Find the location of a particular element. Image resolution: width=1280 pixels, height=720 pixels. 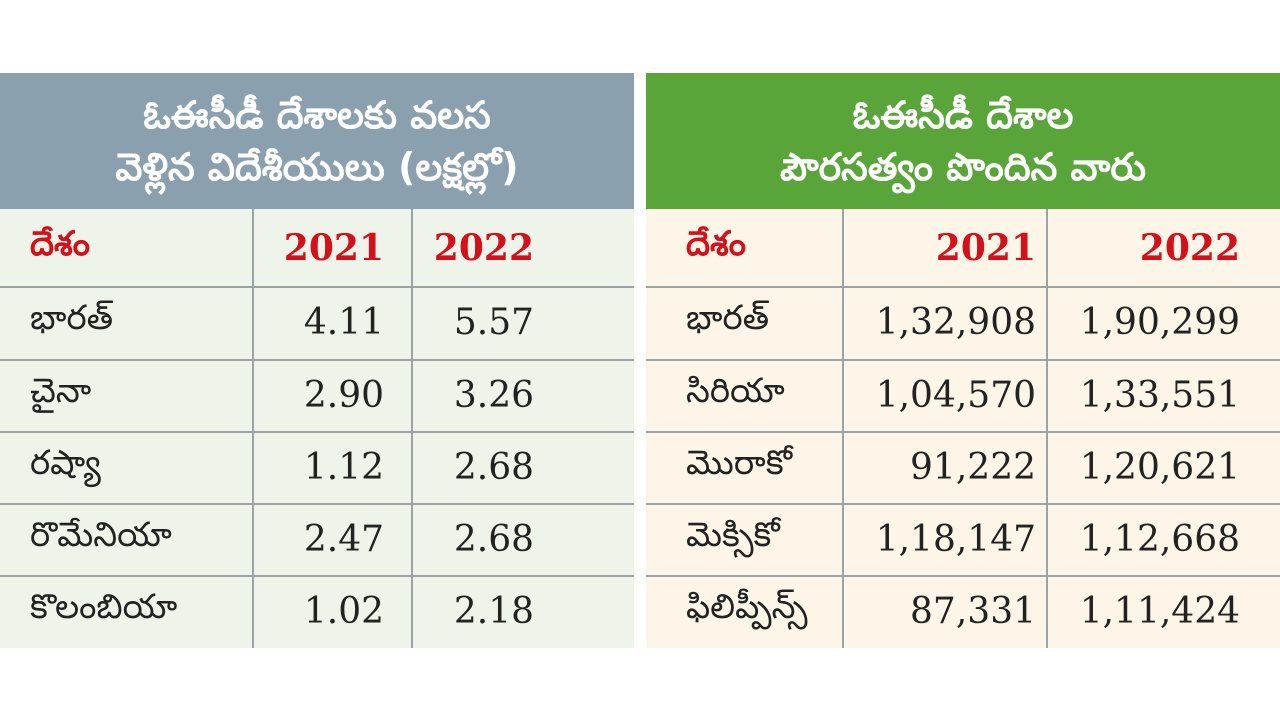

table-row-country: మెక్సికో is located at coordinates (733, 535).